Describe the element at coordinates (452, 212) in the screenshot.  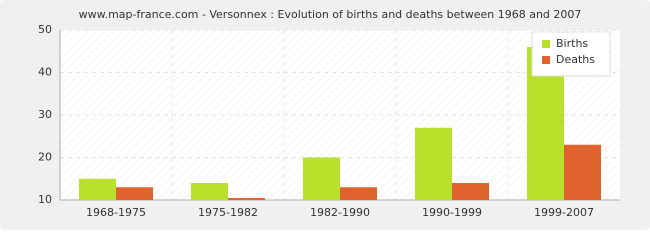
I see `x-tick-label: 1990-1999` at that location.